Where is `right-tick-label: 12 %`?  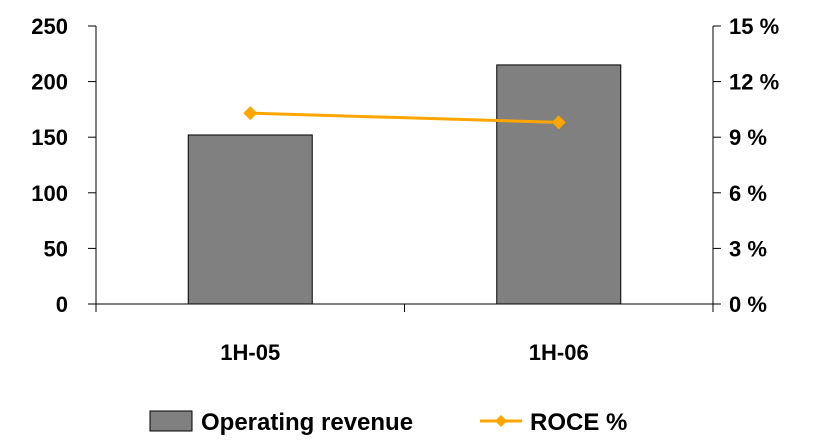
right-tick-label: 12 % is located at coordinates (754, 82).